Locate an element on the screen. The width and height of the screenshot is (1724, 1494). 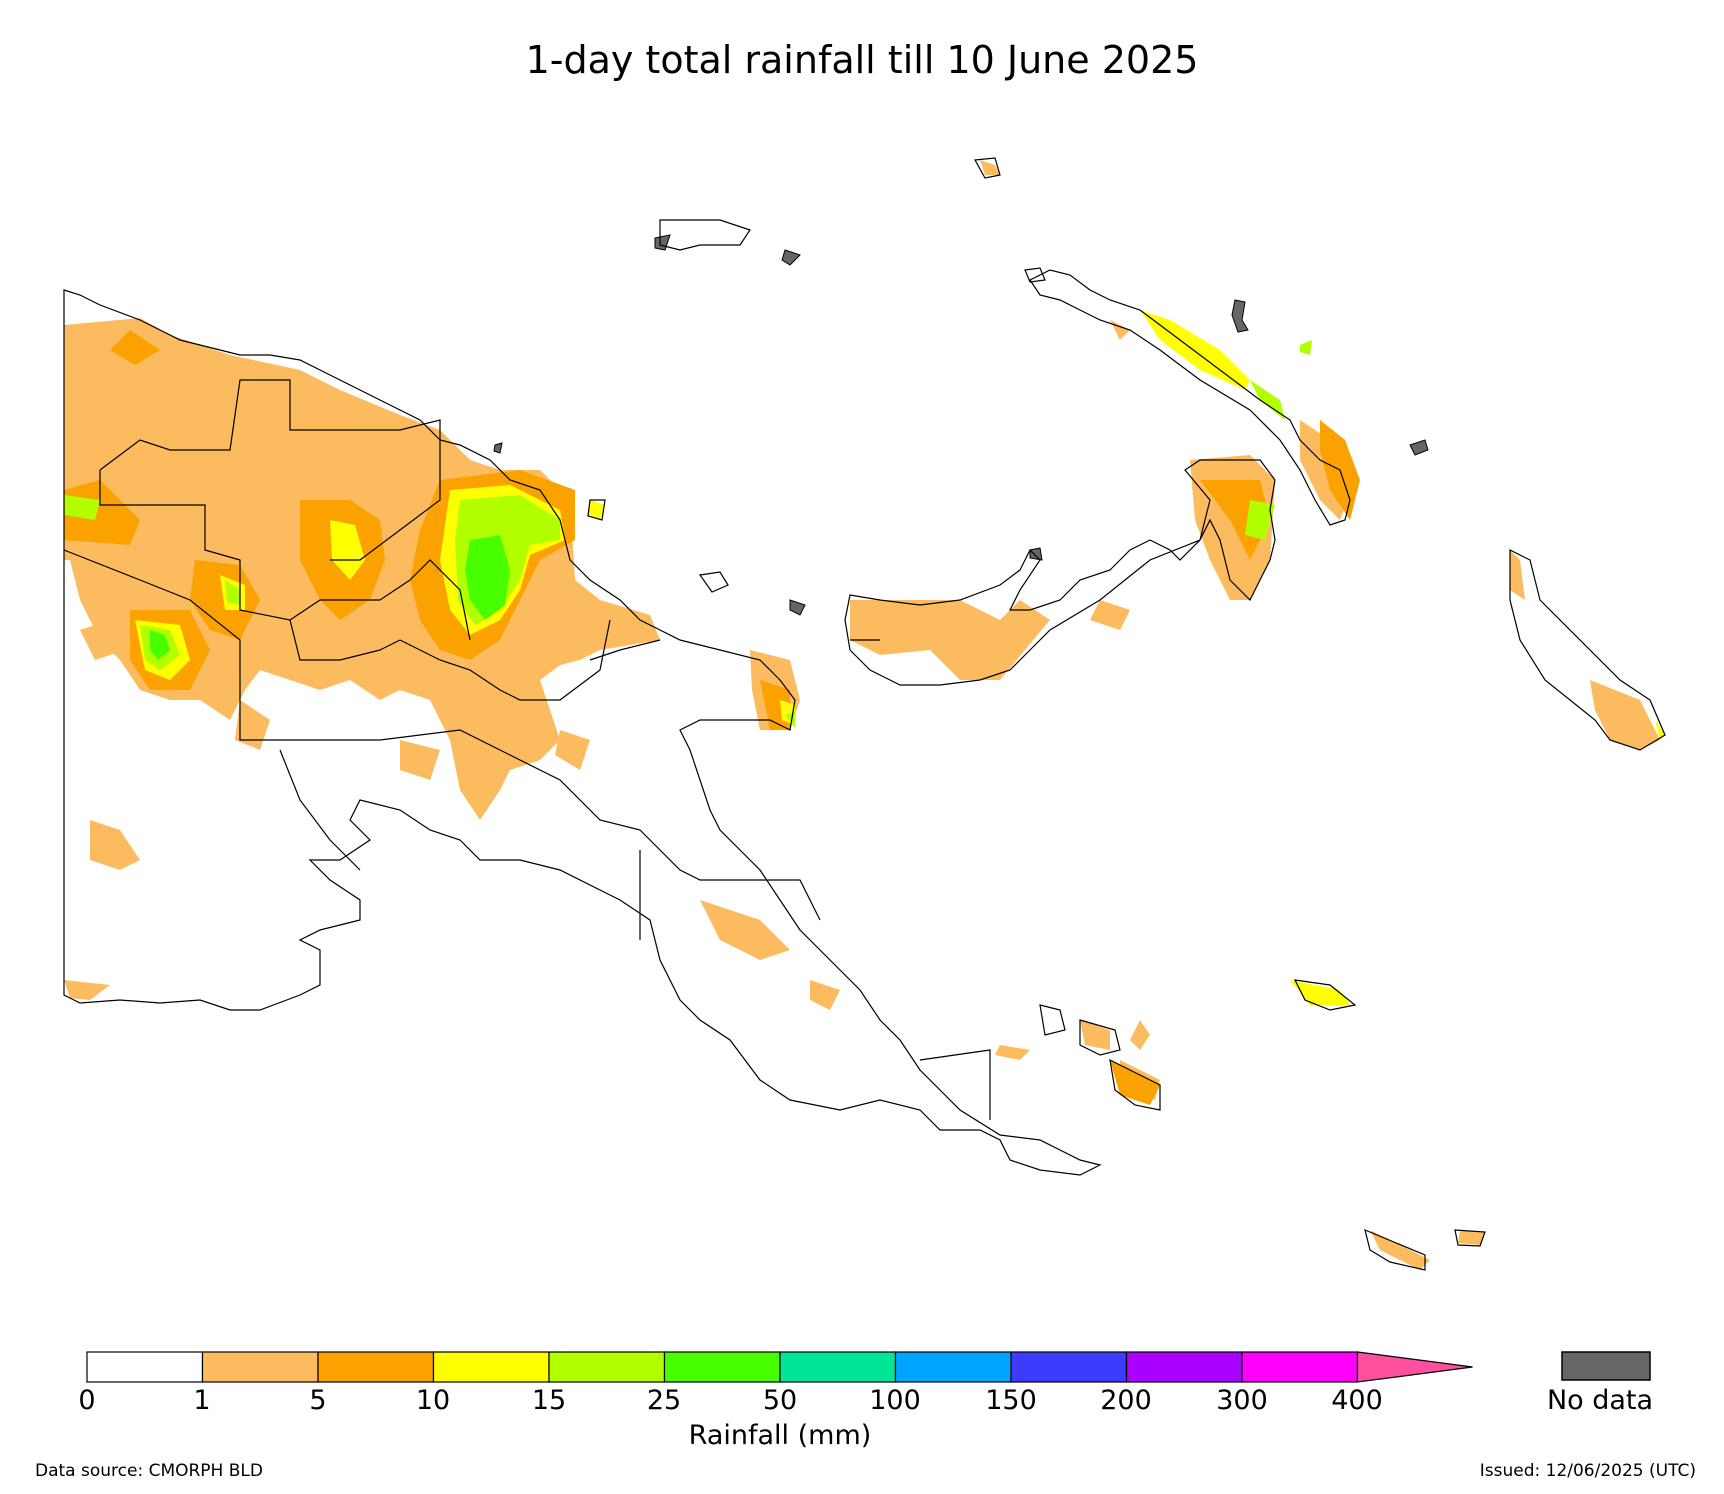
no-data-label: No data is located at coordinates (1600, 1400).